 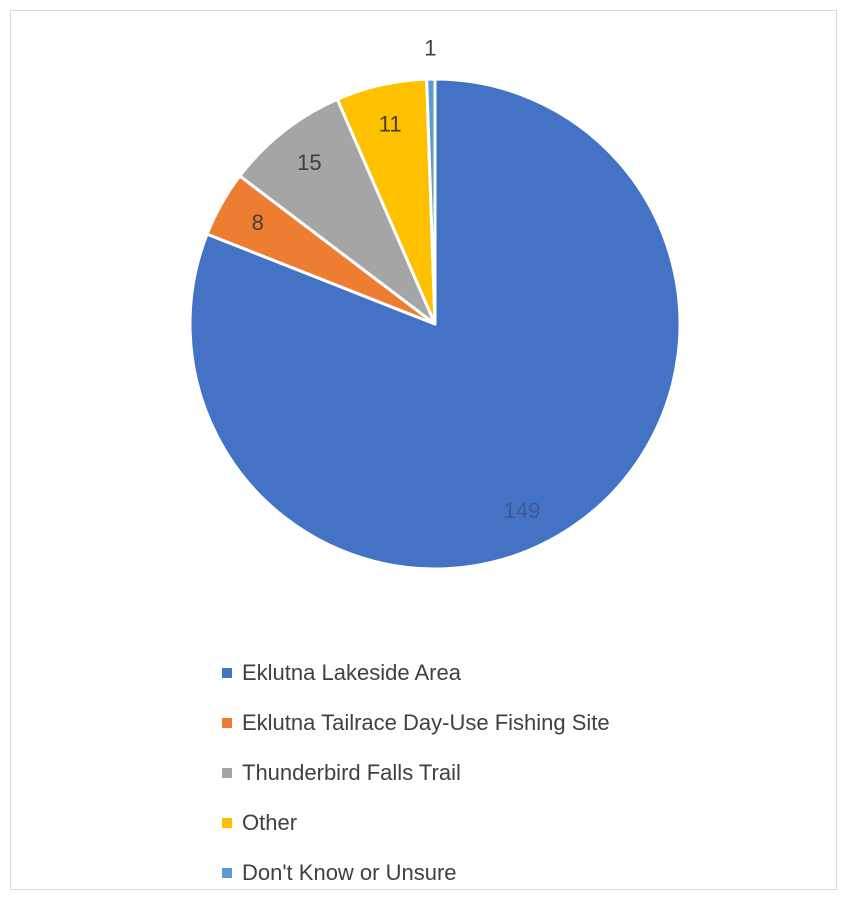 What do you see at coordinates (351, 772) in the screenshot?
I see `legend-label: Thunderbird Falls Trail` at bounding box center [351, 772].